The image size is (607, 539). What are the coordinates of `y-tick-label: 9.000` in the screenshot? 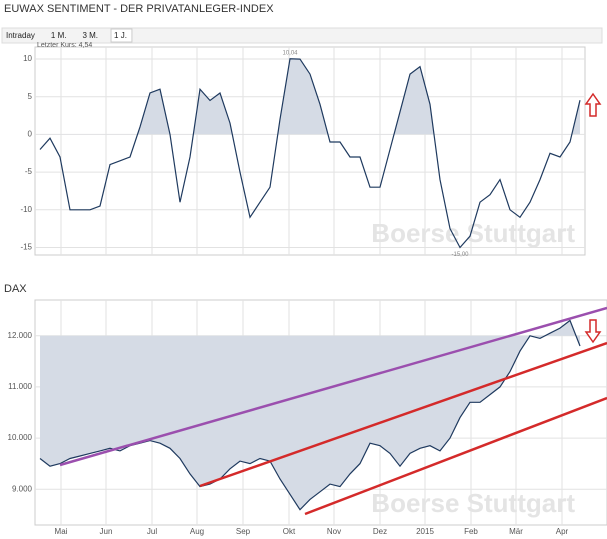 It's located at (22, 488).